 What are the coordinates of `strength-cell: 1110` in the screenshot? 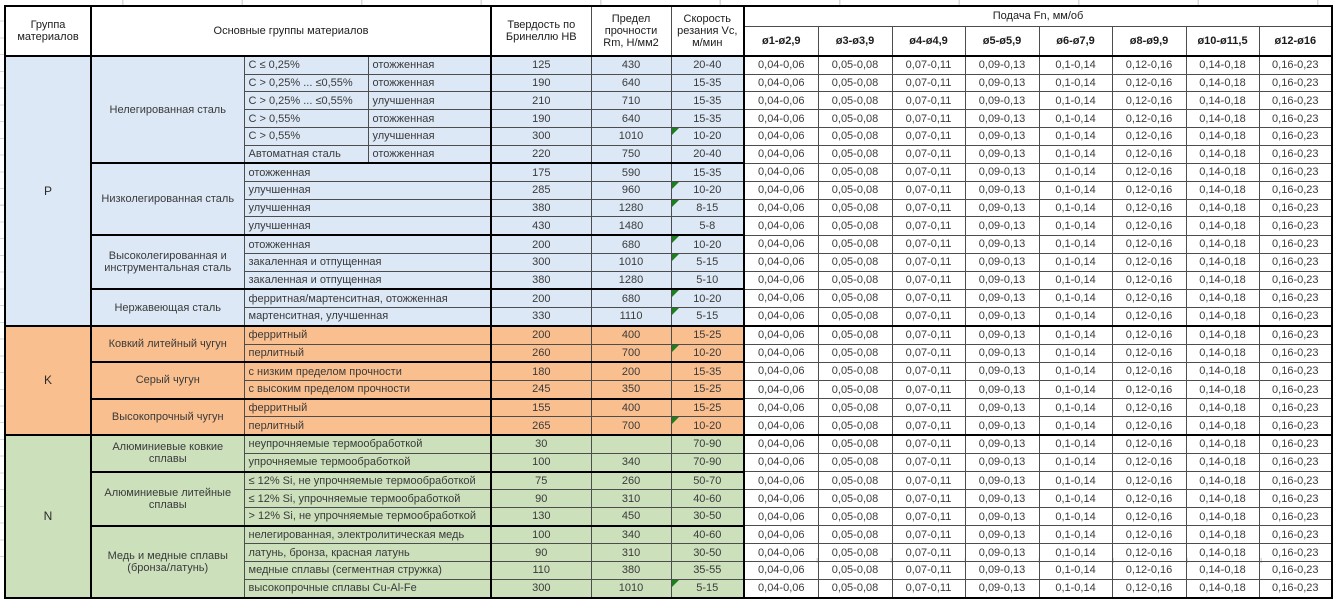 It's located at (631, 317).